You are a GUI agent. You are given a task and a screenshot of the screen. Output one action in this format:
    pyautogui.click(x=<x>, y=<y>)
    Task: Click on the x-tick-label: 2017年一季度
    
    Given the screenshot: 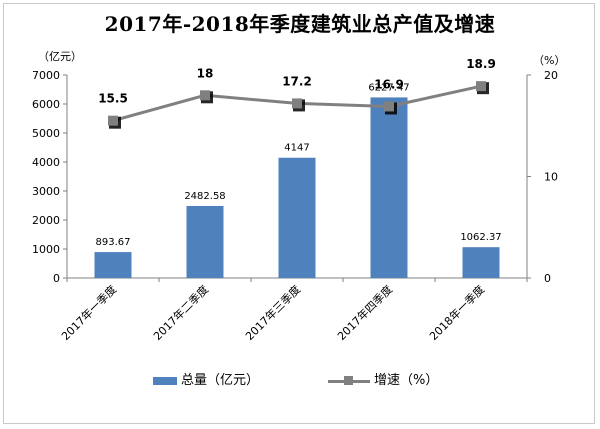 What is the action you would take?
    pyautogui.click(x=88, y=312)
    